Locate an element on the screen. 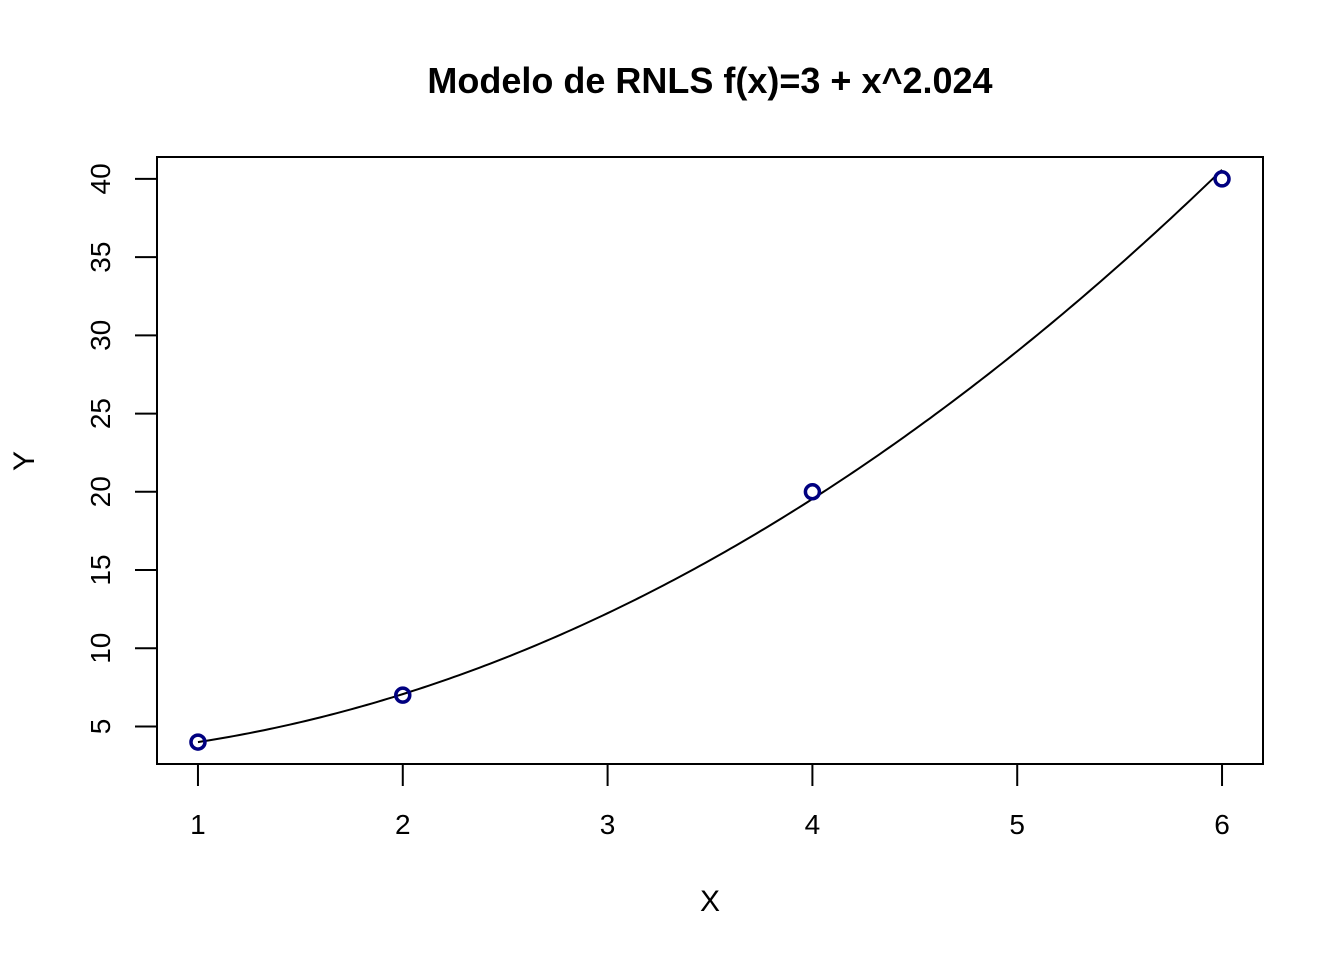 This screenshot has height=960, width=1344. x-tick-label: 5 is located at coordinates (1017, 824).